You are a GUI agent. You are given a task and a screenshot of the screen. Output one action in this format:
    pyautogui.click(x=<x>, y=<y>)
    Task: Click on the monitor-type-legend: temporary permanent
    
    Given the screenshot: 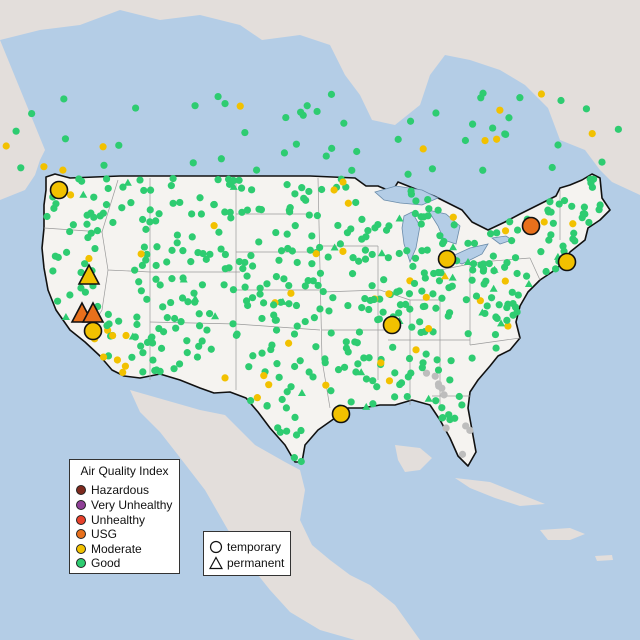 What is the action you would take?
    pyautogui.click(x=247, y=553)
    